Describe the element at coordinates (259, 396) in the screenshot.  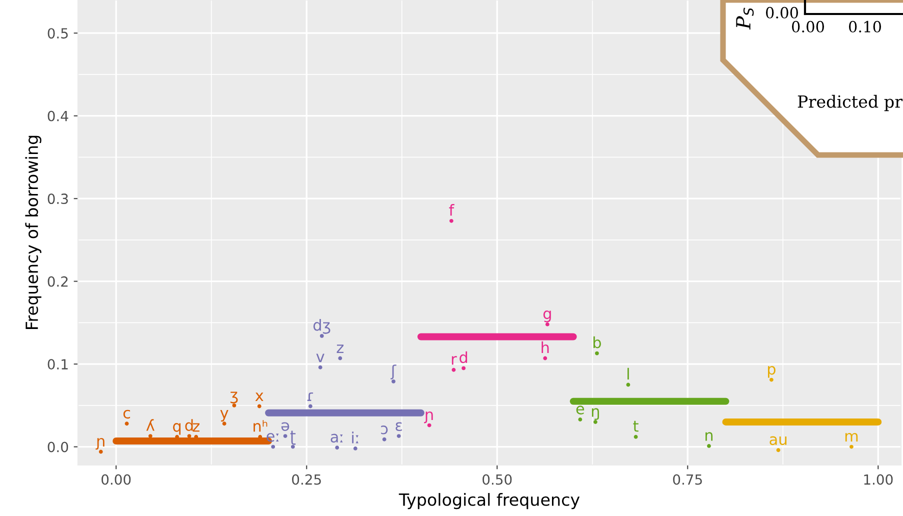
I see `data-label: x` at that location.